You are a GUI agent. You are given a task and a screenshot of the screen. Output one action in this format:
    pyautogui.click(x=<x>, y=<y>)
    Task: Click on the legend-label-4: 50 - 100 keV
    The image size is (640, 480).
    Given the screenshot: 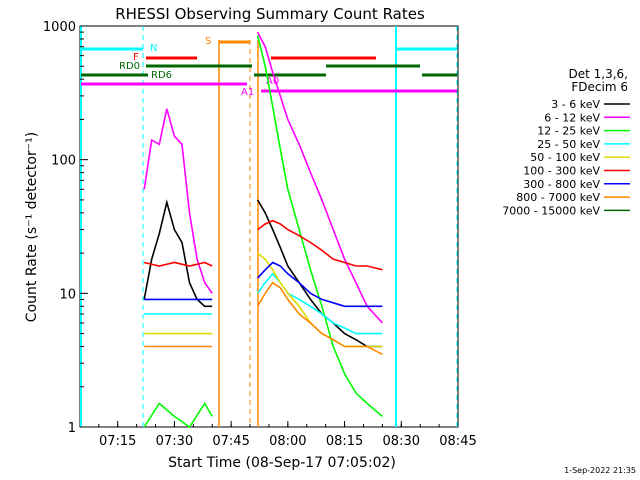 What is the action you would take?
    pyautogui.click(x=565, y=157)
    